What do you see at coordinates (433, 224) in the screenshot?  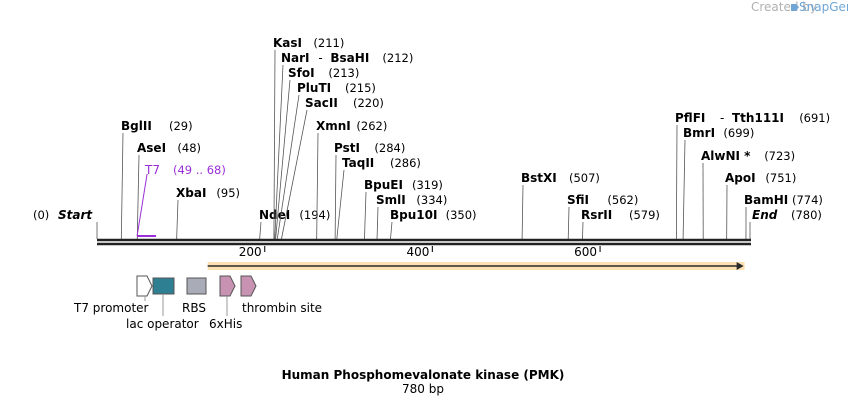 I see `site-bpu10i: Bpu10I (350)` at bounding box center [433, 224].